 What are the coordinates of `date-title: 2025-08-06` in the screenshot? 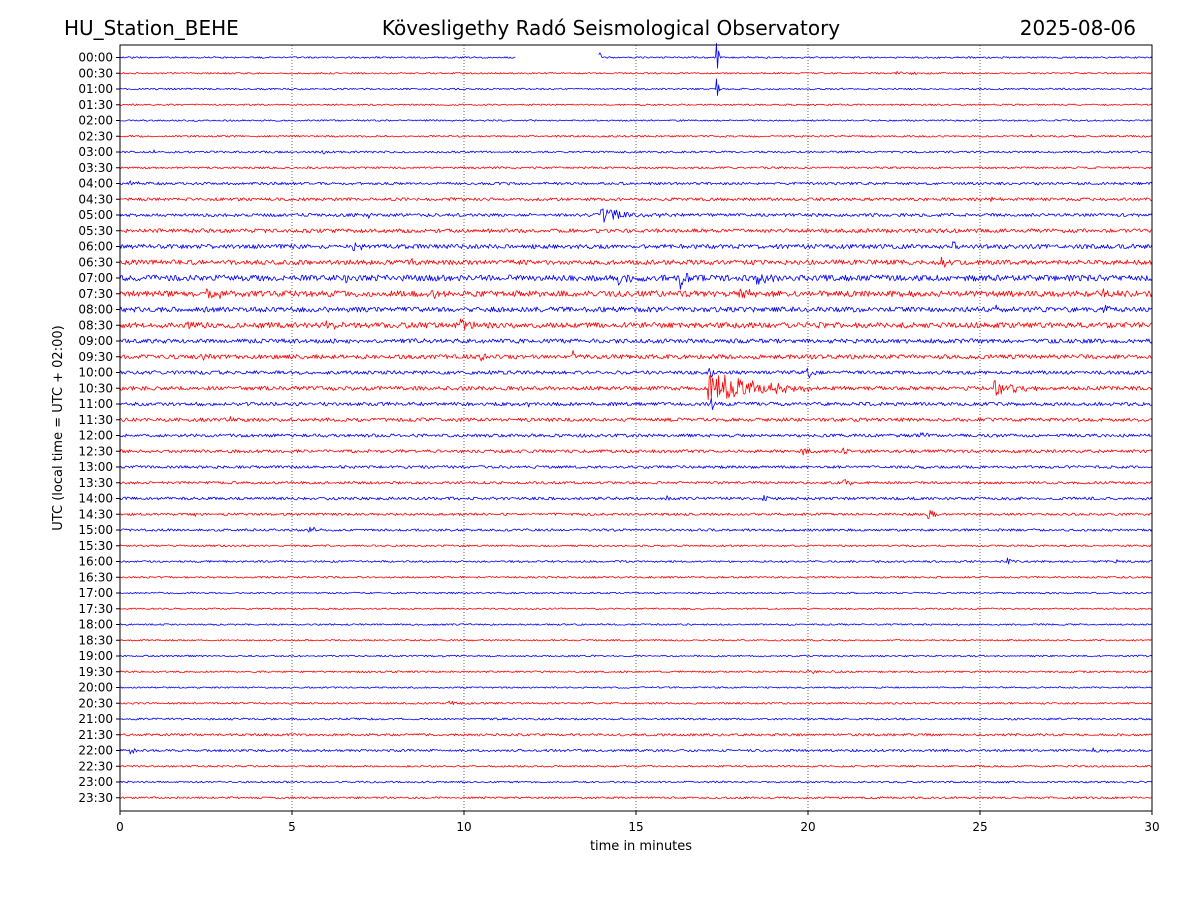 It's located at (1078, 28).